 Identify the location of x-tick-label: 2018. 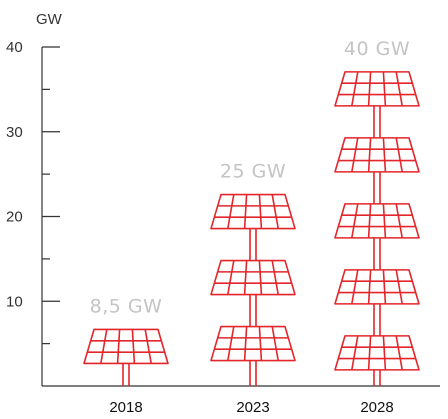
(125, 407).